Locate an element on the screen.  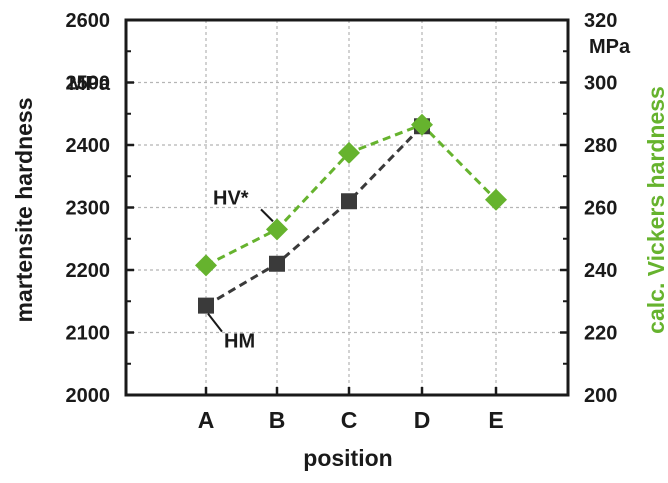
left-tick-label: 2400 is located at coordinates (88, 146).